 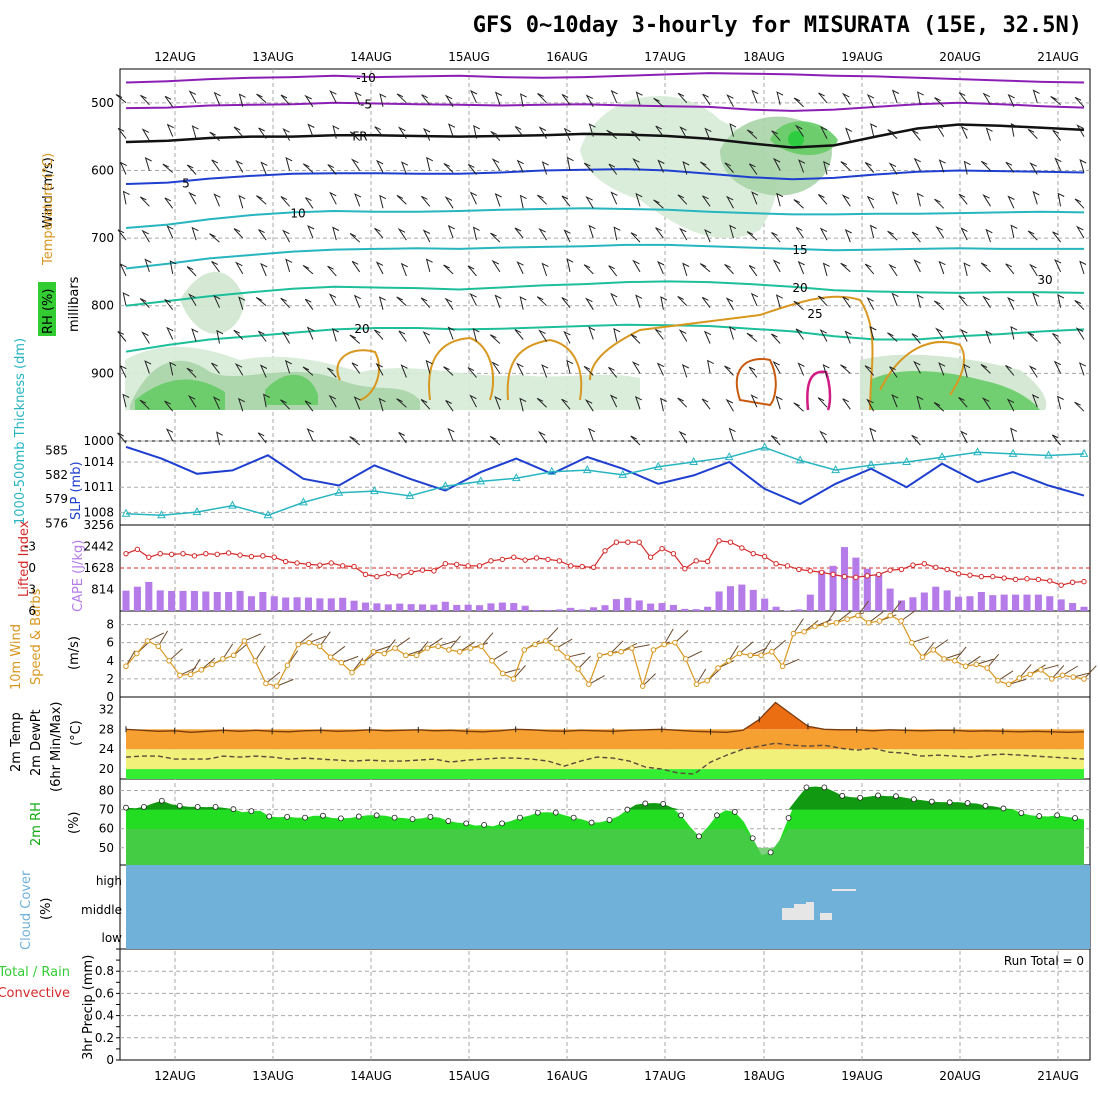 What do you see at coordinates (98, 525) in the screenshot?
I see `cape-tick: 3256` at bounding box center [98, 525].